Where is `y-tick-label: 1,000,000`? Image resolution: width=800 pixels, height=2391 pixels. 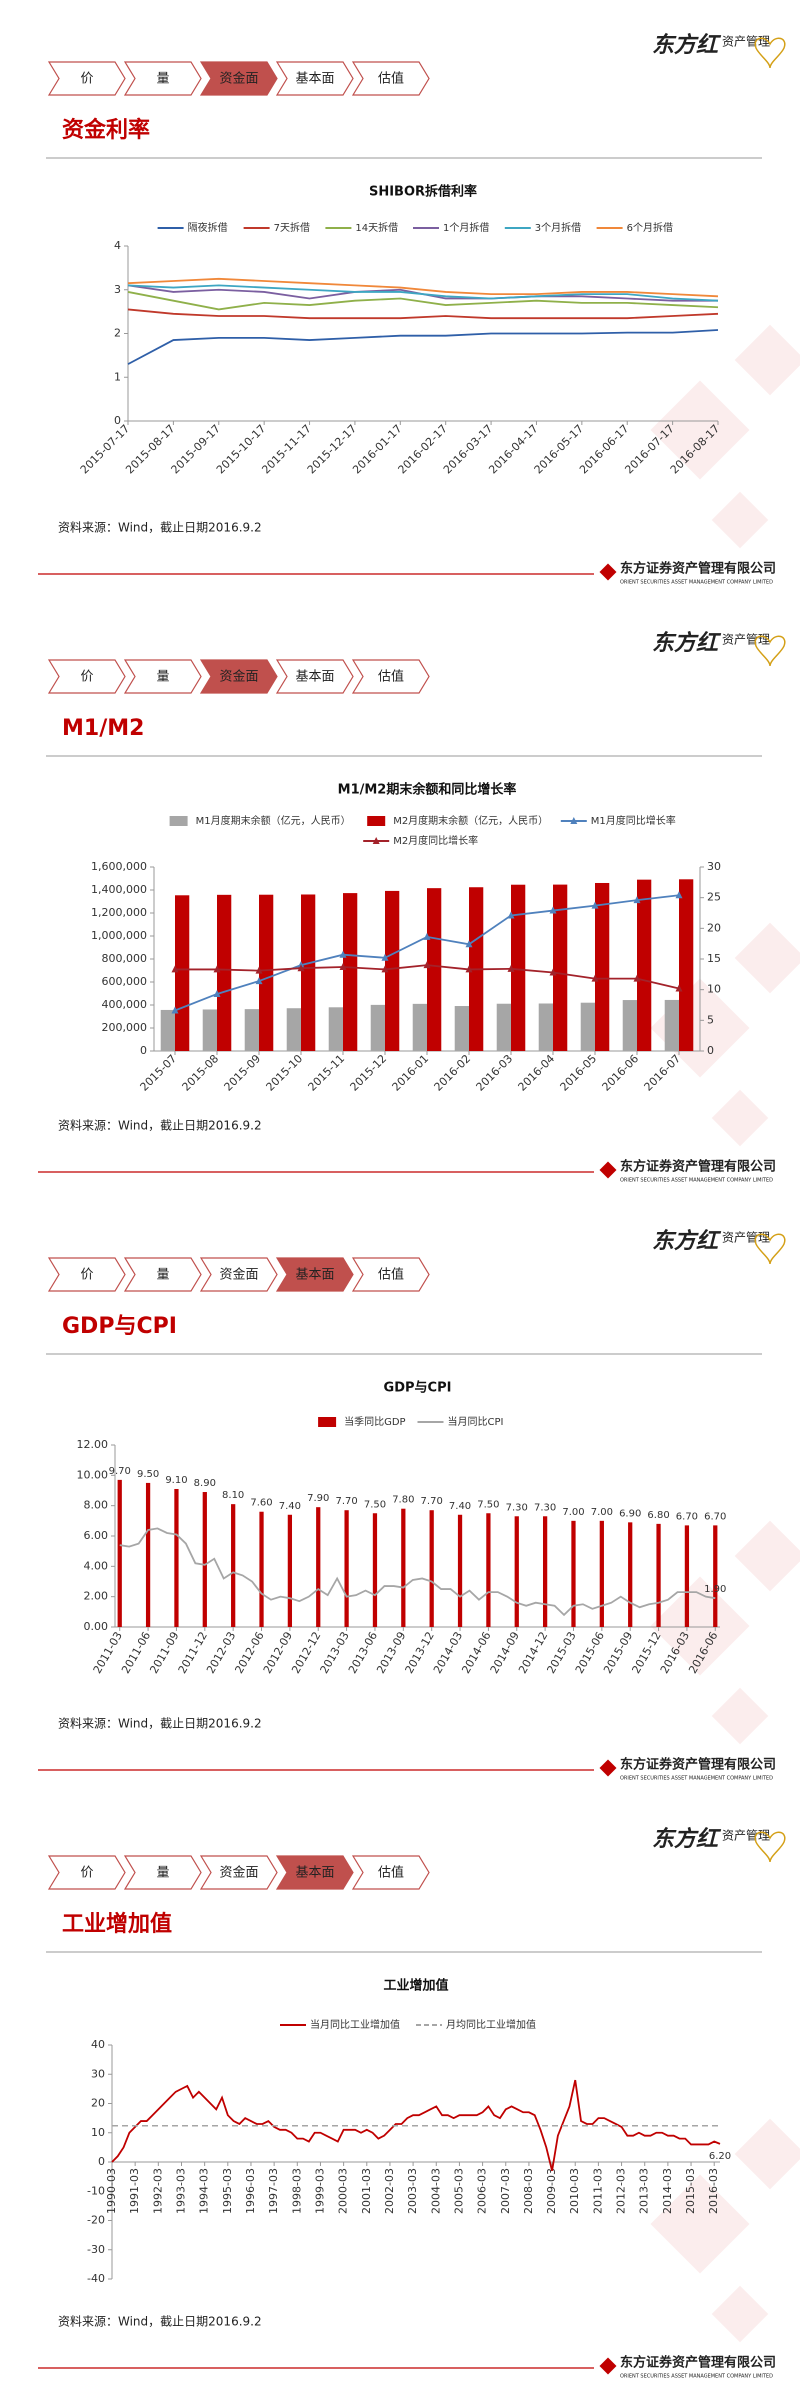
y-tick-label: 1,000,000 is located at coordinates (119, 935).